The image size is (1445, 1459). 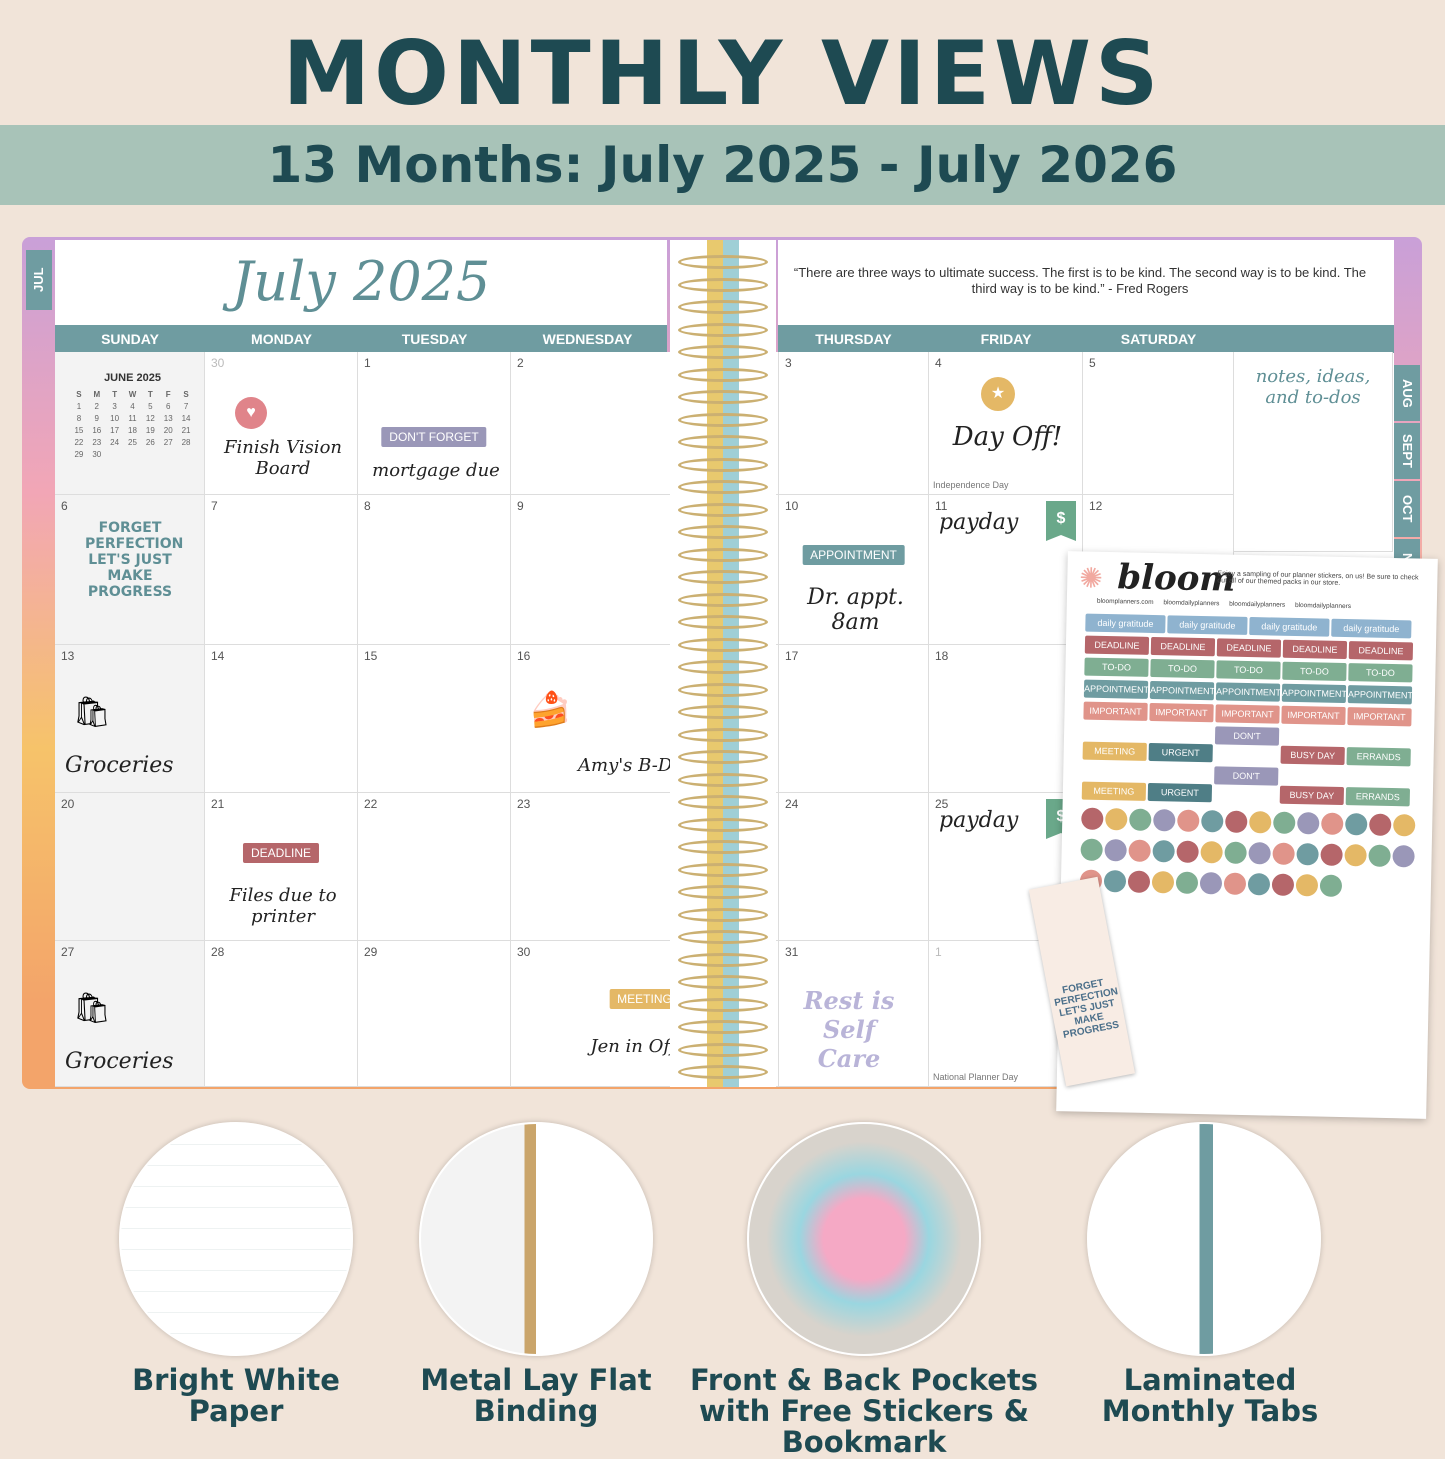 What do you see at coordinates (130, 1014) in the screenshot?
I see `day-cell: 27 🛍 Groceries` at bounding box center [130, 1014].